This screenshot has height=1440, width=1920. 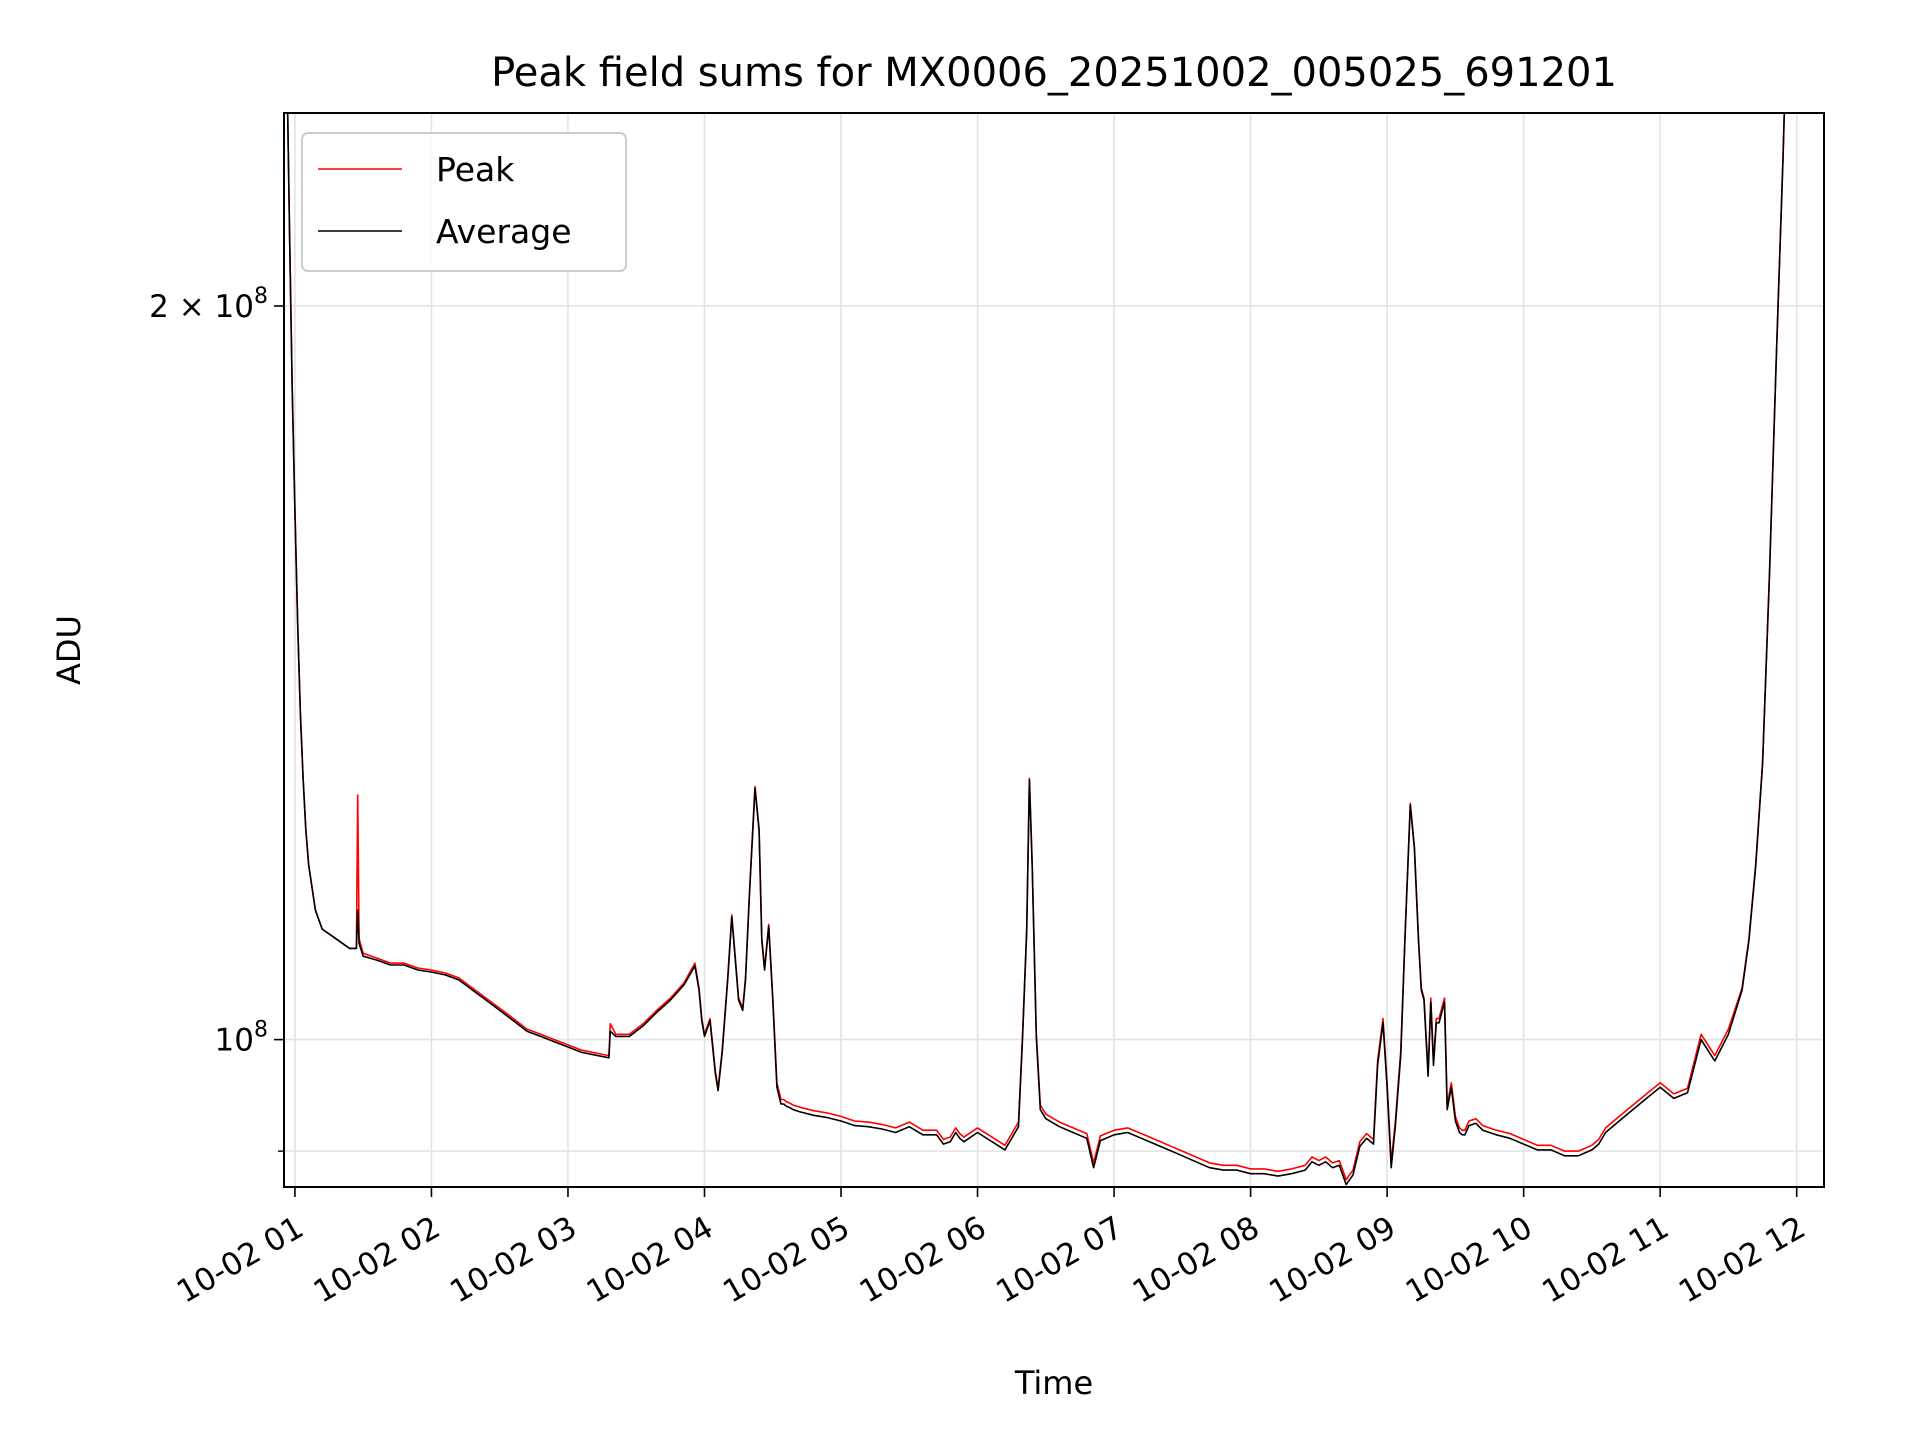 I want to click on x-tick-label: 10-02 02, so click(x=377, y=1260).